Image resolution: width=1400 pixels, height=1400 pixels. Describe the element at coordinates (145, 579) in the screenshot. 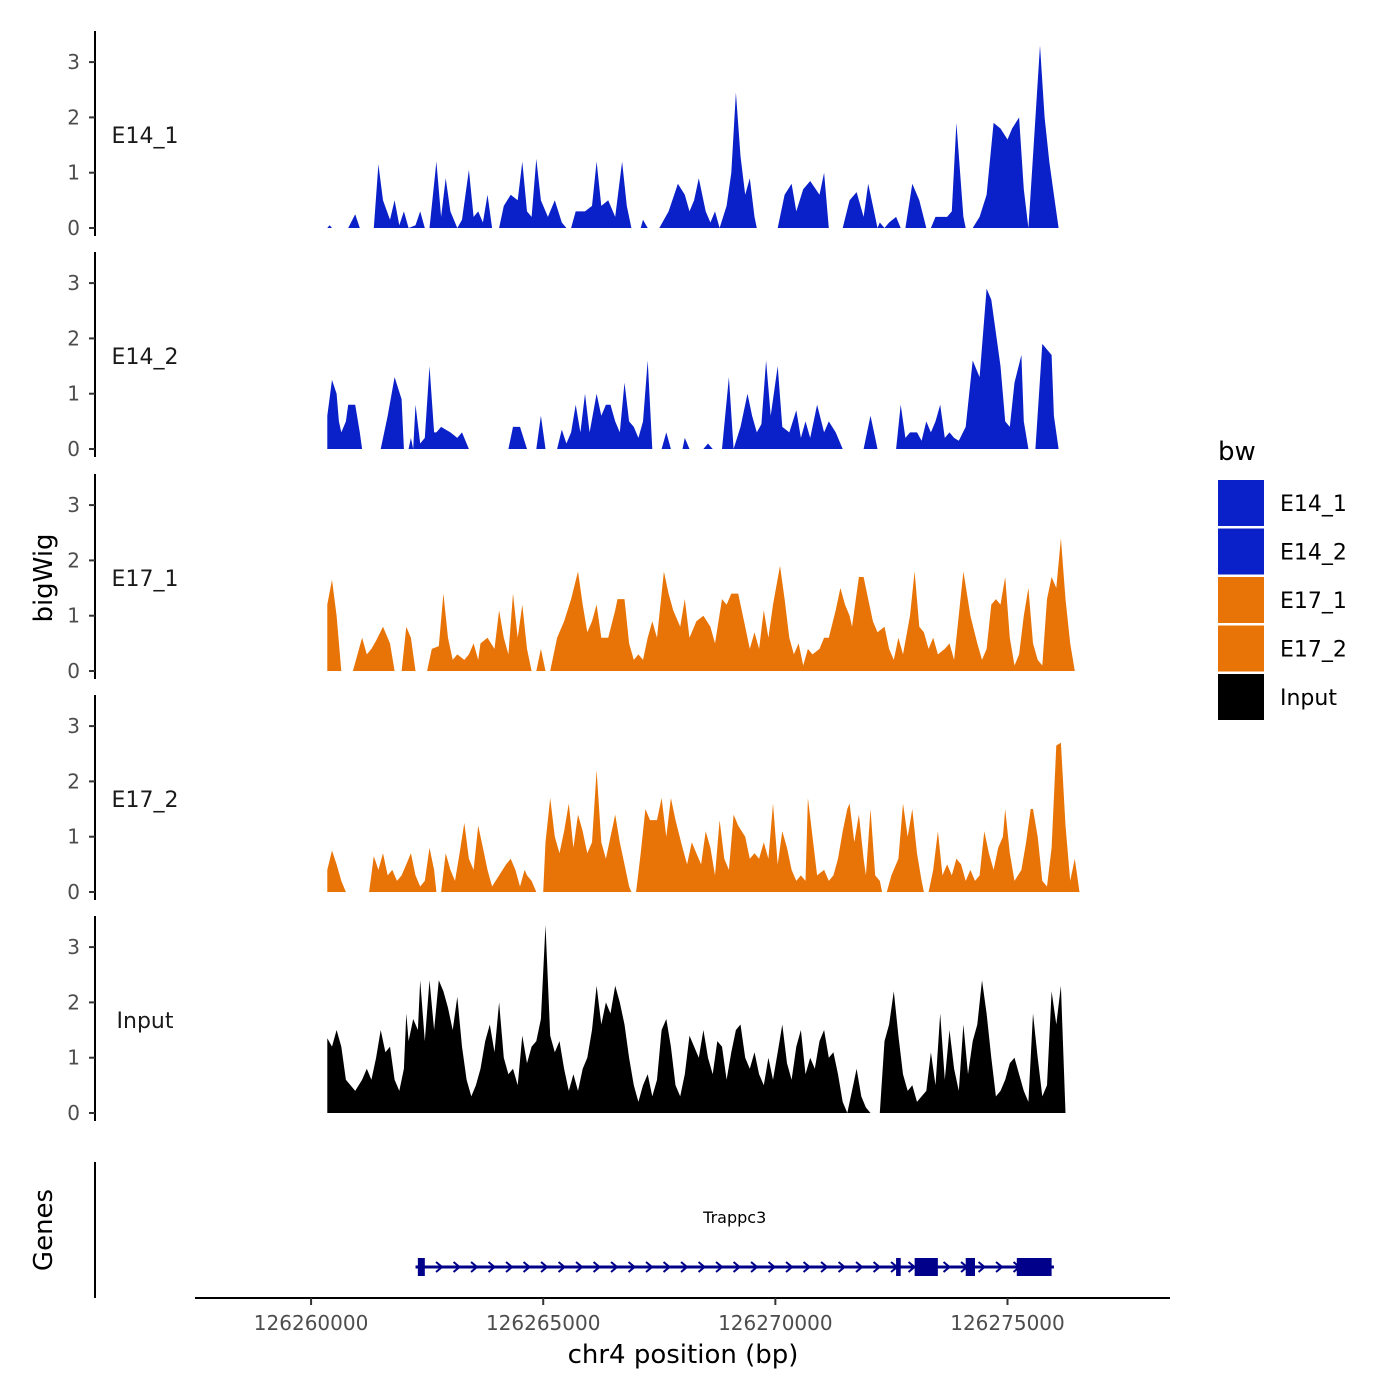

I see `track-label: E17_1` at that location.